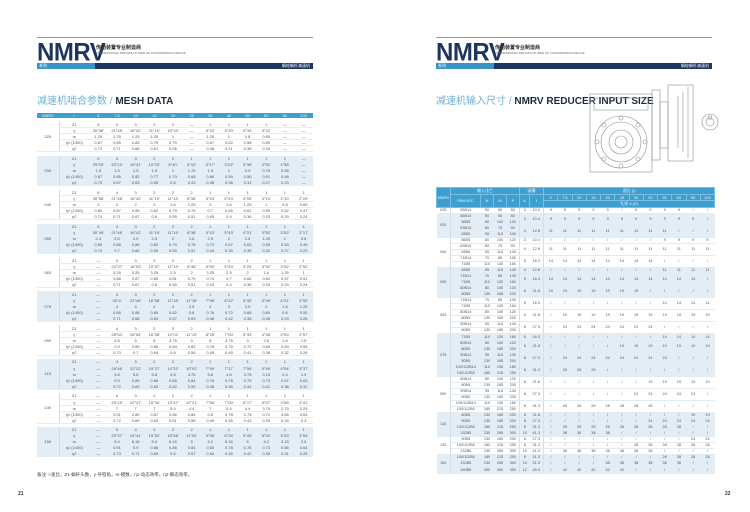 Image resolution: width=750 pixels, height=512 pixels. Describe the element at coordinates (303, 352) in the screenshot. I see `value-cell: 0.28` at that location.